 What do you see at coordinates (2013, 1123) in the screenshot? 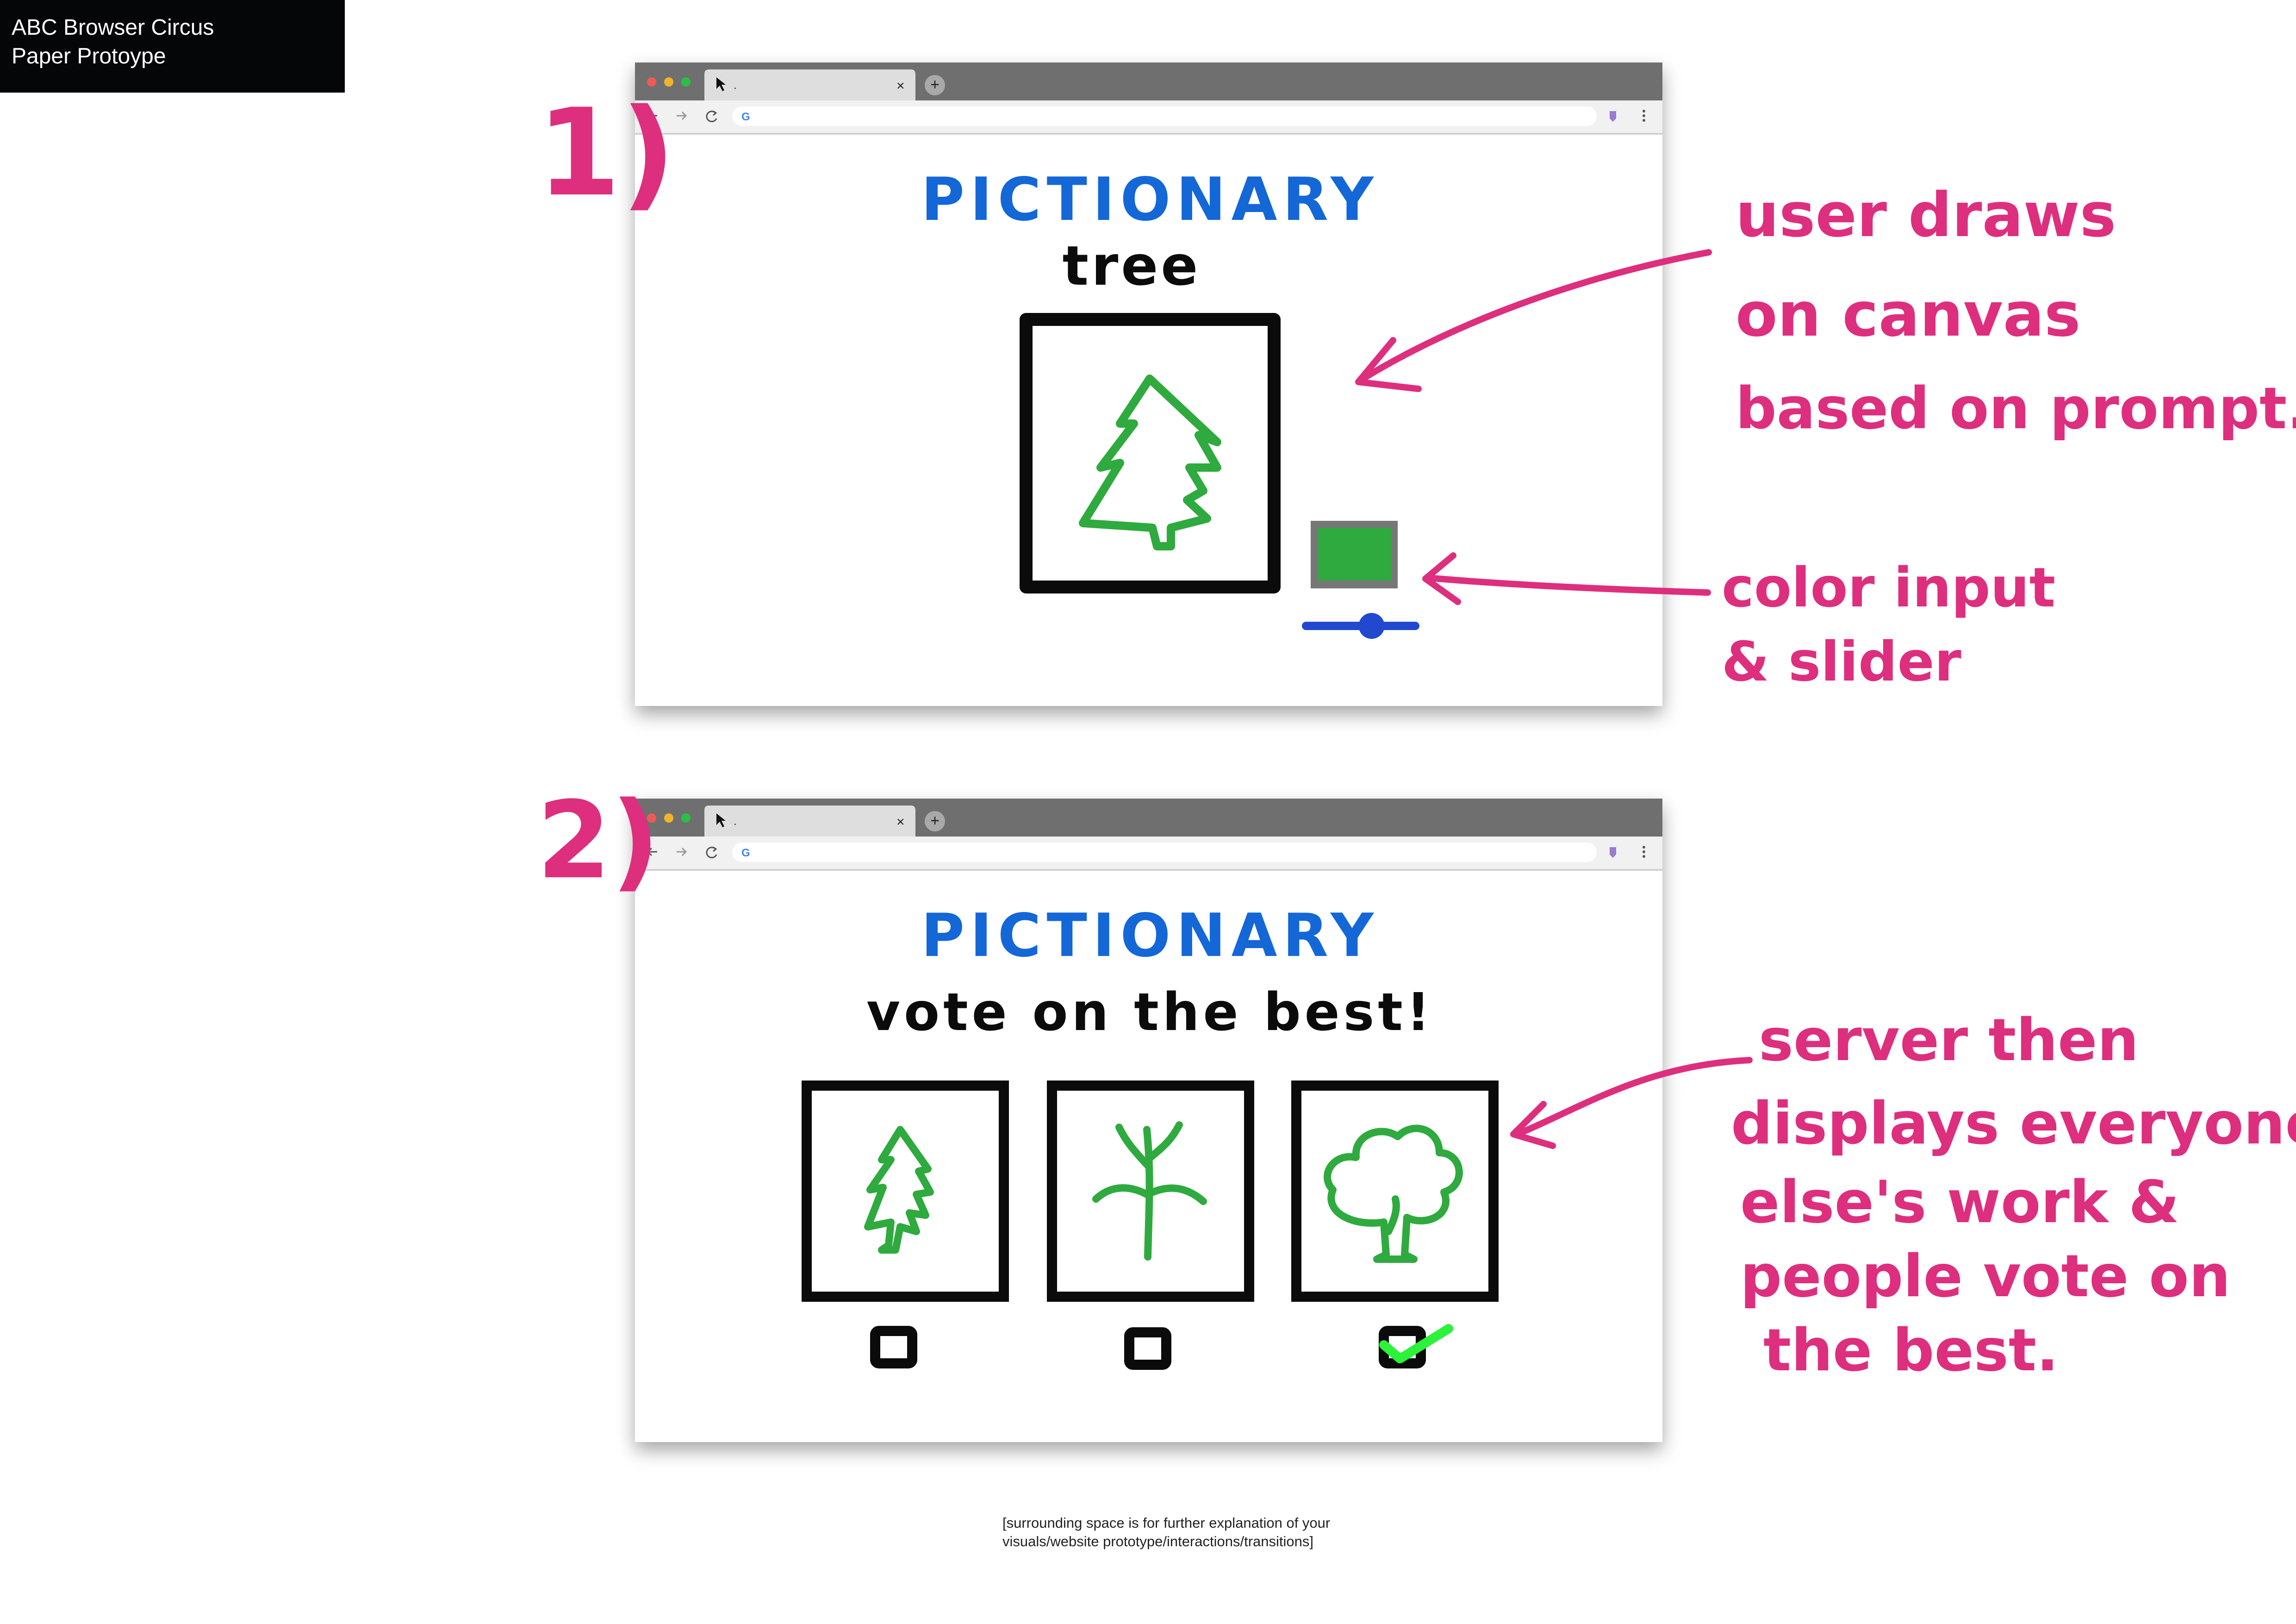
I see `server-note-line-2: displays everyone` at bounding box center [2013, 1123].